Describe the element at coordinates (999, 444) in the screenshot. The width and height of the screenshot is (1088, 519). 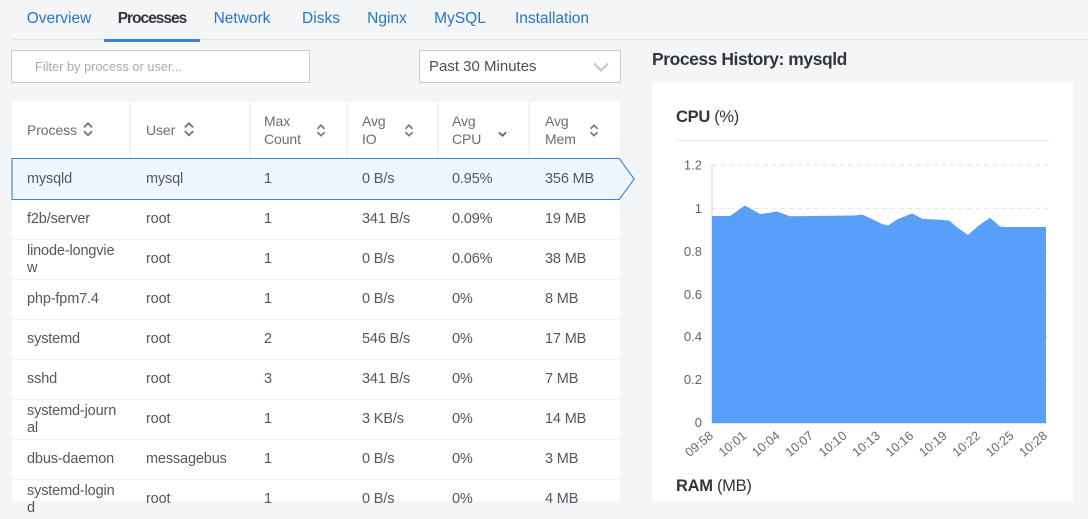
I see `svg-text: 10:25` at that location.